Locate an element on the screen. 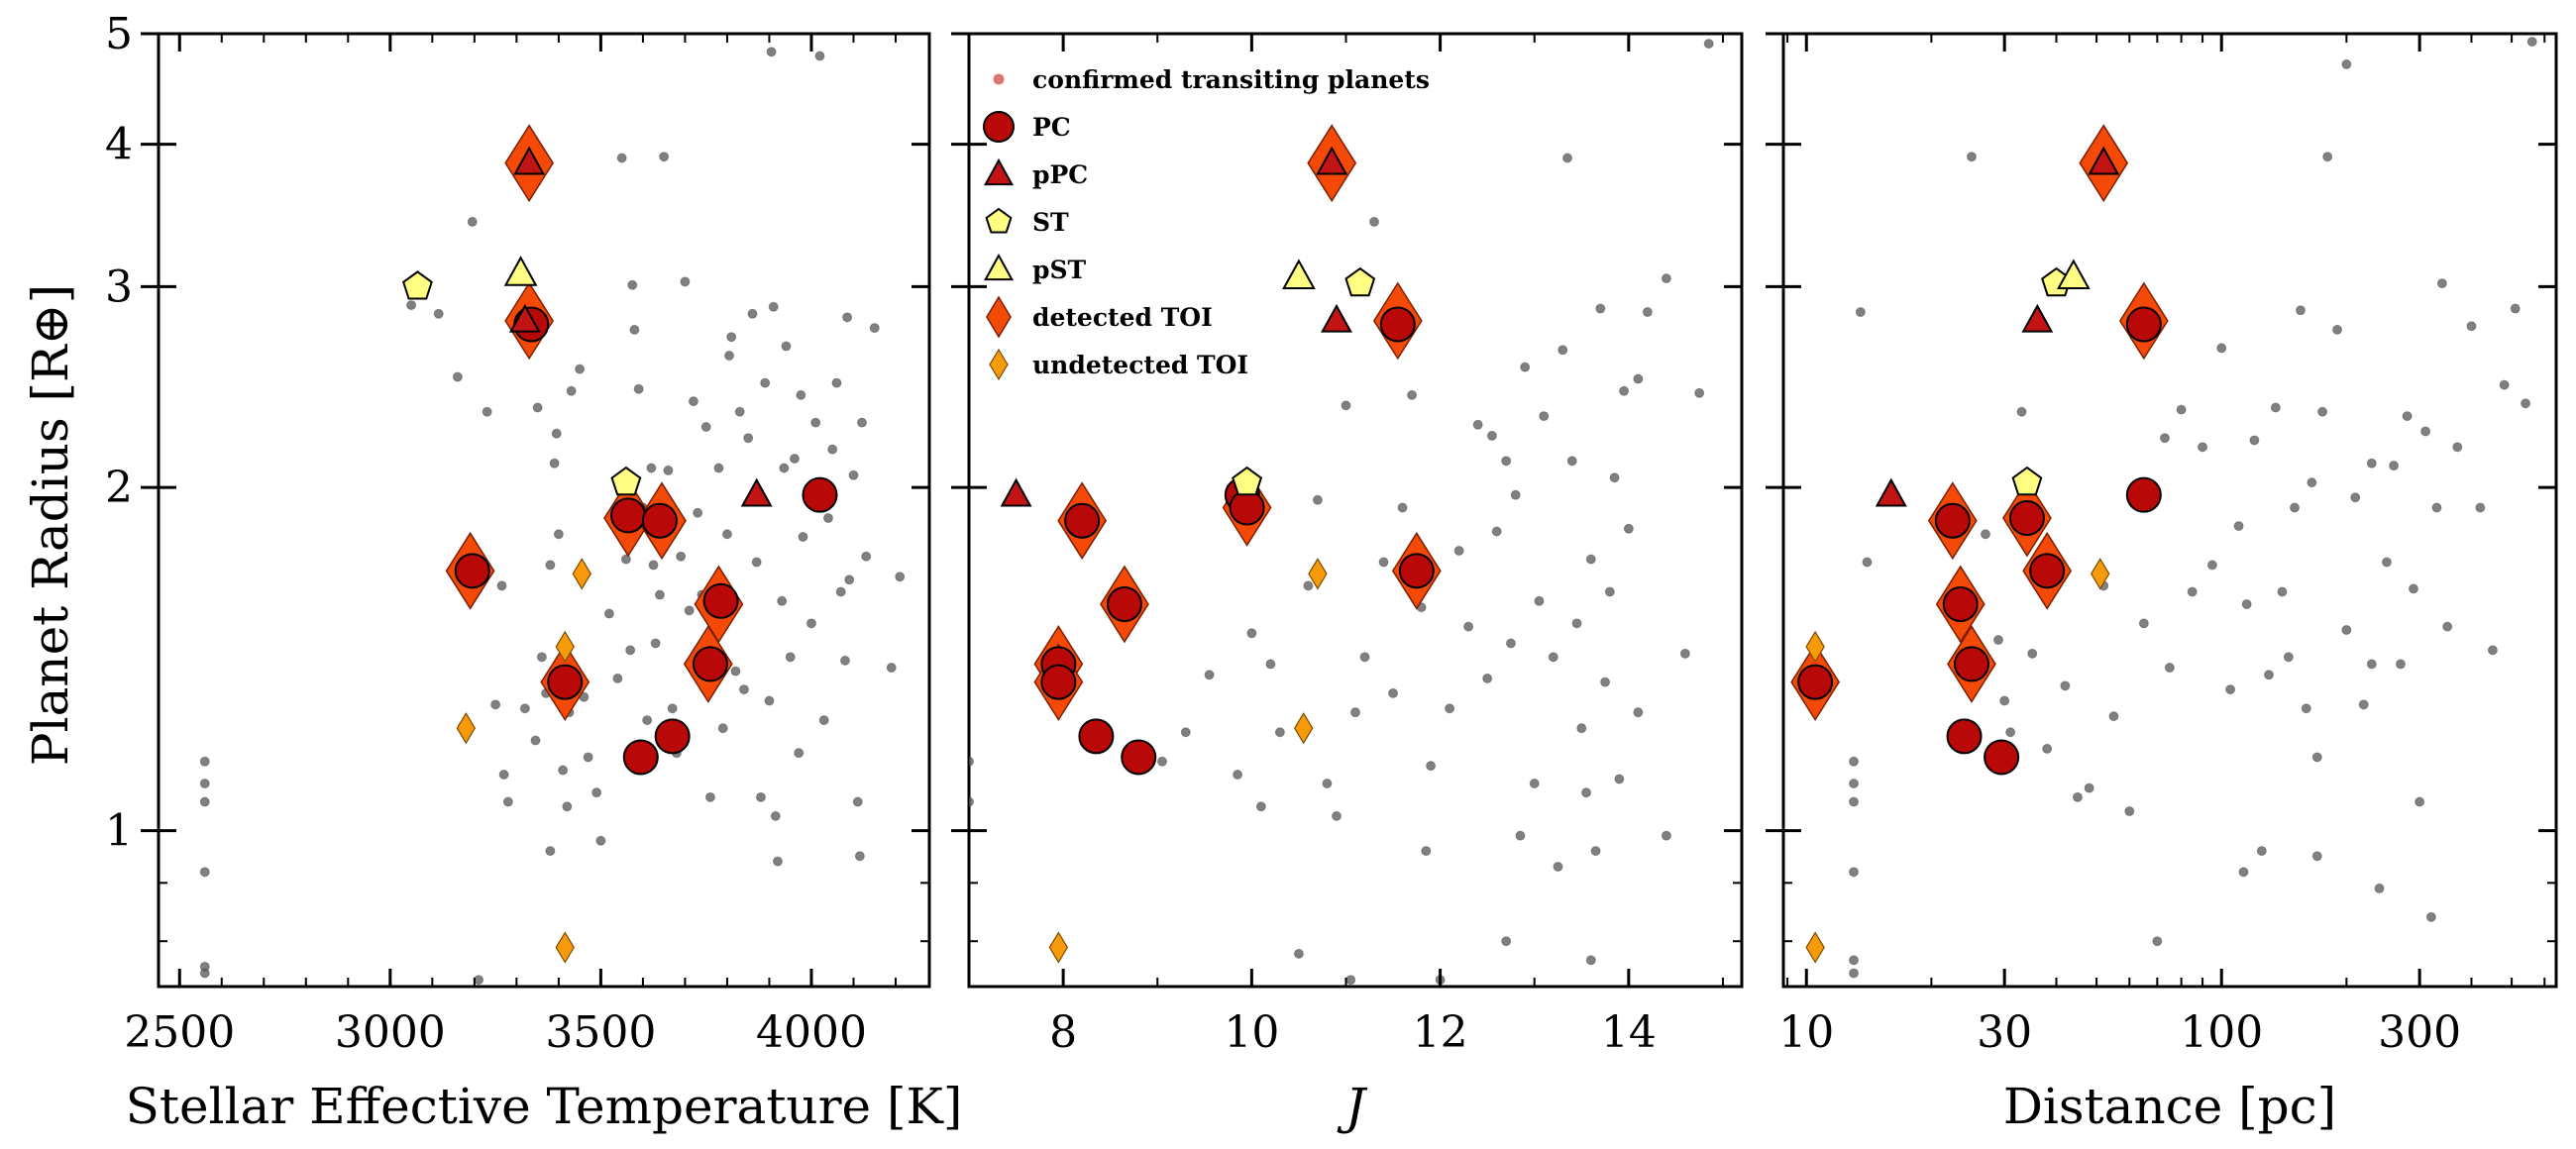 This screenshot has height=1149, width=2576. legend-marker-ppc is located at coordinates (999, 171).